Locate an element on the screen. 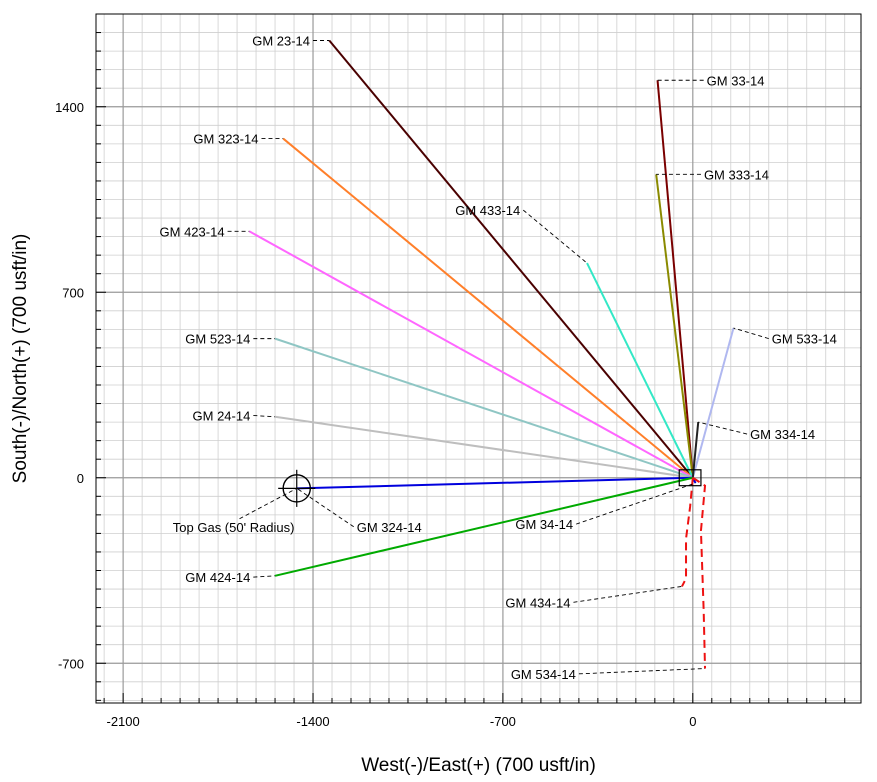 Image resolution: width=877 pixels, height=782 pixels. well-label: GM 533-14 is located at coordinates (804, 339).